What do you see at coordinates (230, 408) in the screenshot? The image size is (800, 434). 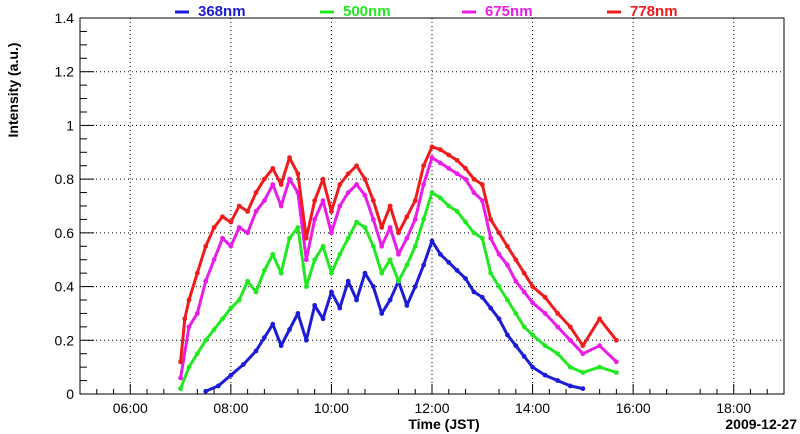 I see `x-tick-label: 08:00` at bounding box center [230, 408].